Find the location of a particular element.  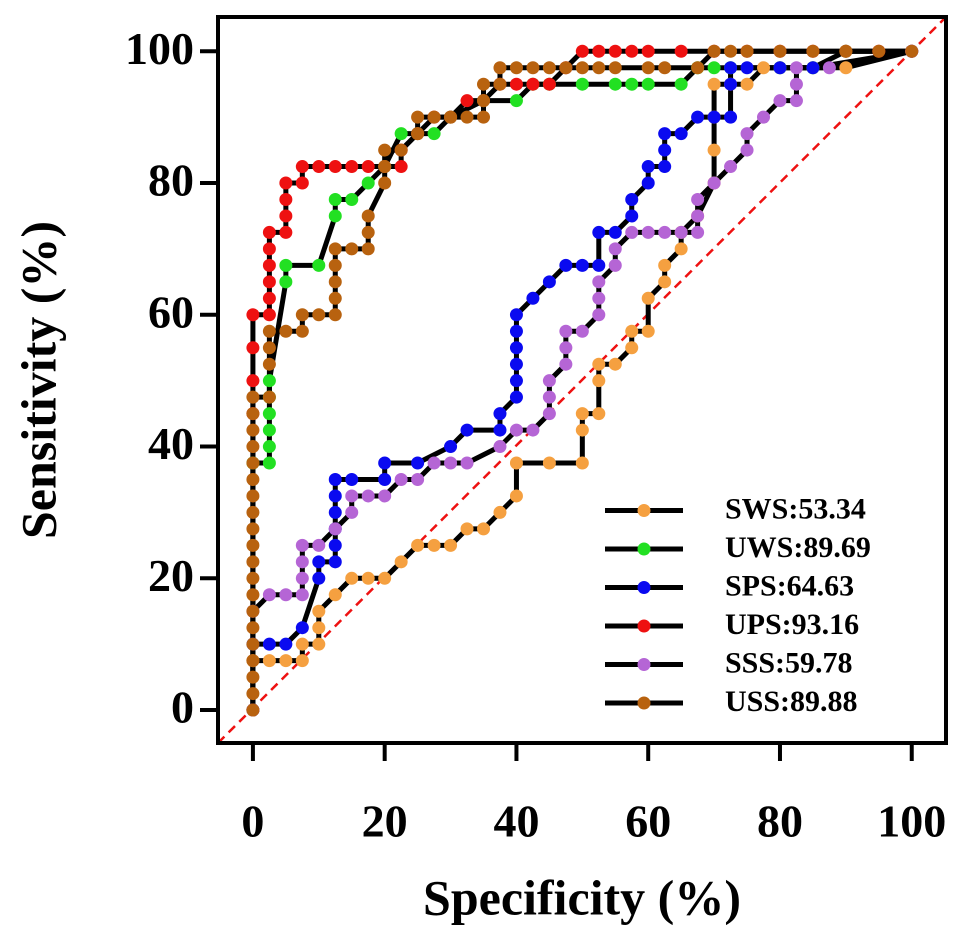

legend-label: SSS:59.78 is located at coordinates (789, 662).